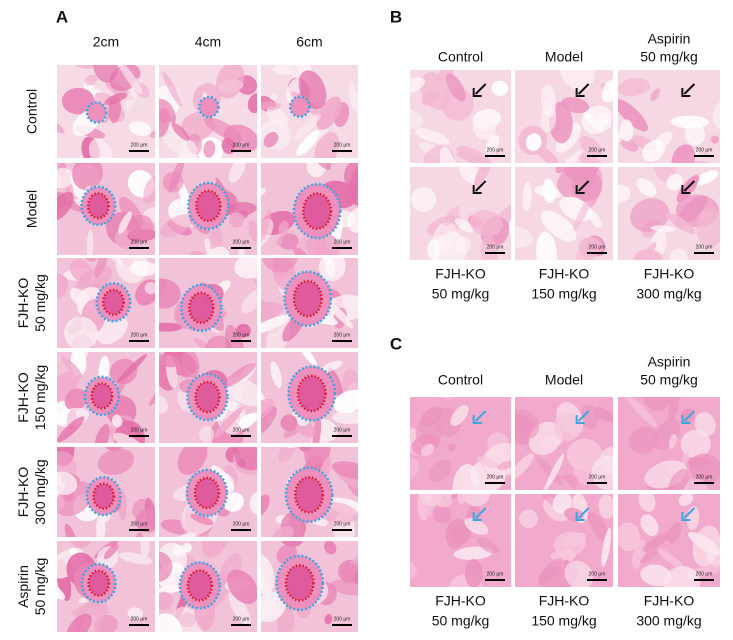 The width and height of the screenshot is (733, 640). I want to click on vessel-outline, so click(299, 106).